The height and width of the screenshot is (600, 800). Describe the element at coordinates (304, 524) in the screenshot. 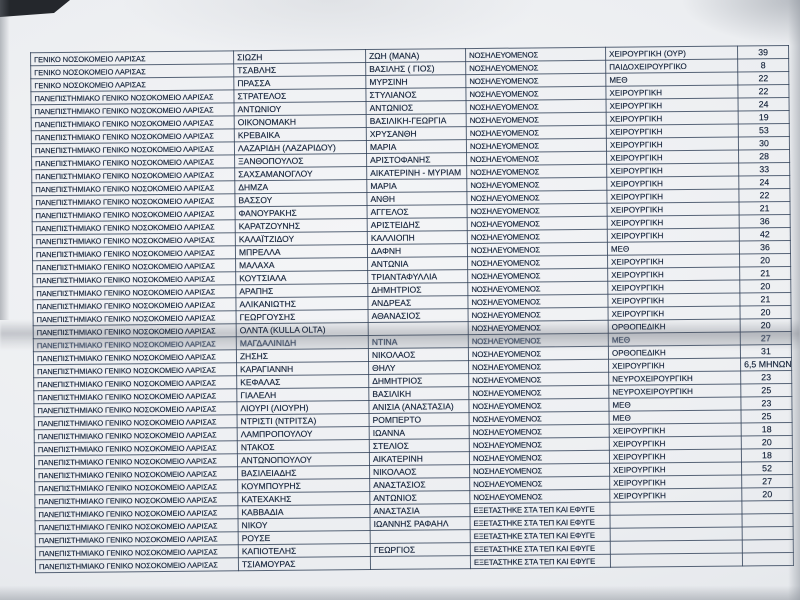

I see `surname-cell: ΝΙΚΟΥ` at that location.